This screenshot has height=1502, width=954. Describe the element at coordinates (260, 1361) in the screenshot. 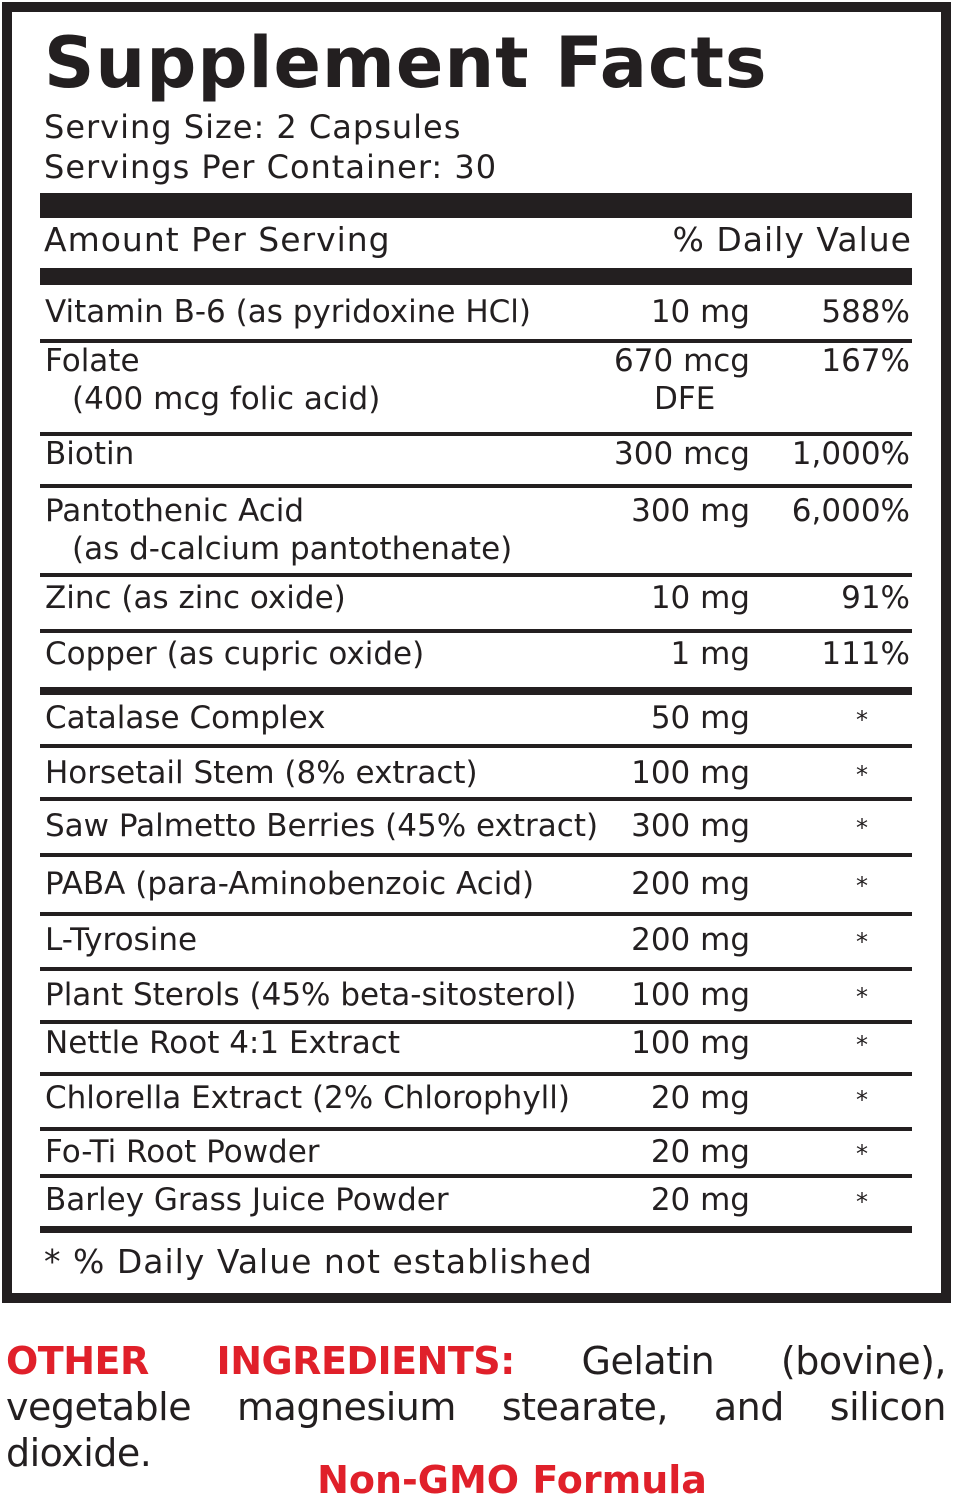

I see `other-ingredients-label: OTHER INGREDIENTS:` at that location.